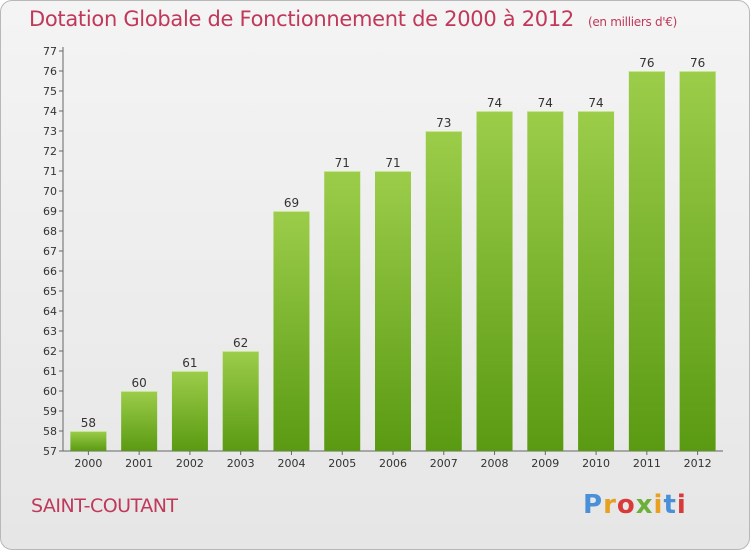 The height and width of the screenshot is (550, 750). I want to click on bar-2012, so click(697, 261).